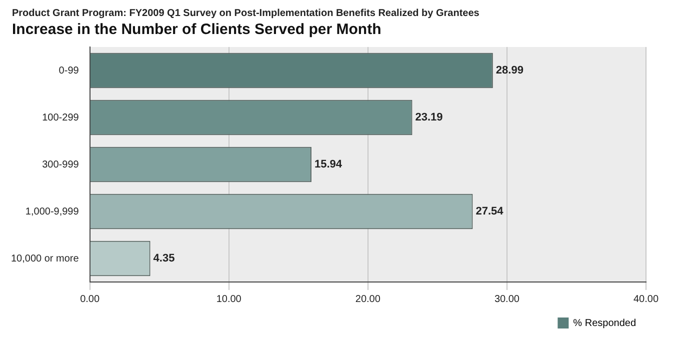 Image resolution: width=674 pixels, height=364 pixels. I want to click on data-label: 28.99, so click(510, 70).